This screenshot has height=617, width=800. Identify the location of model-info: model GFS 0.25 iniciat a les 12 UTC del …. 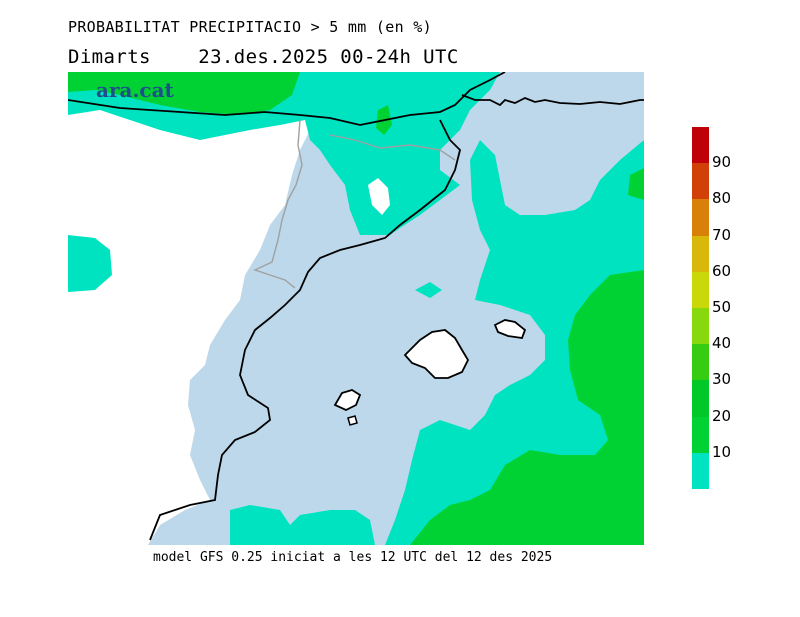
(353, 557).